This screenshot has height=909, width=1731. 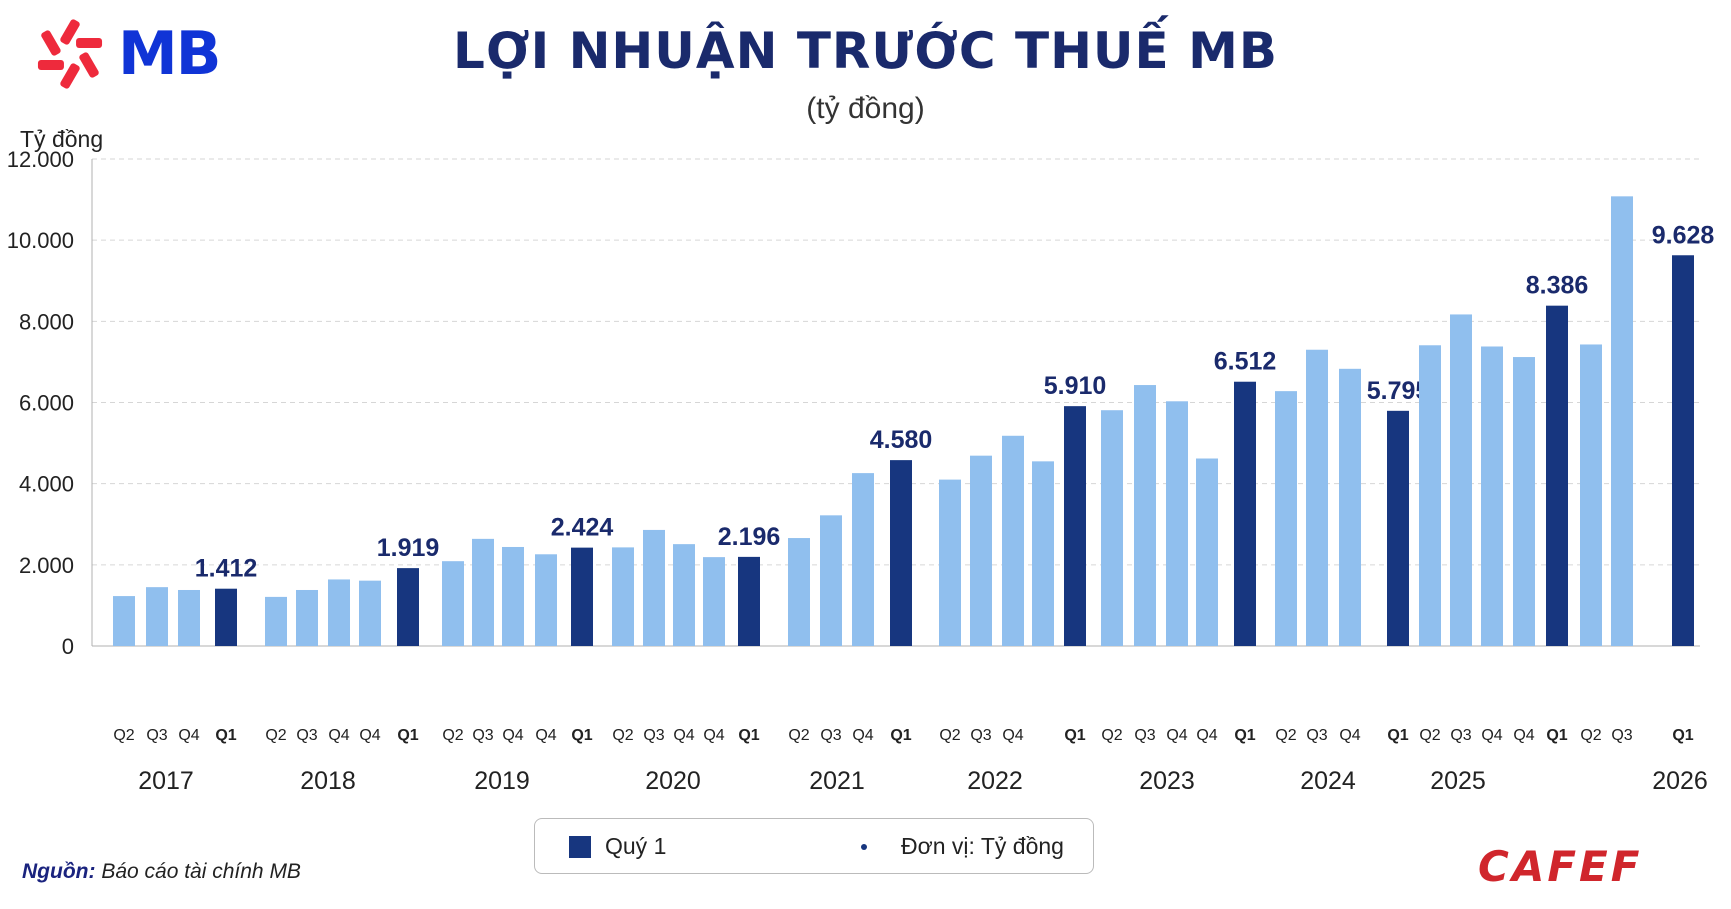 What do you see at coordinates (408, 548) in the screenshot?
I see `data-label: 1.919` at bounding box center [408, 548].